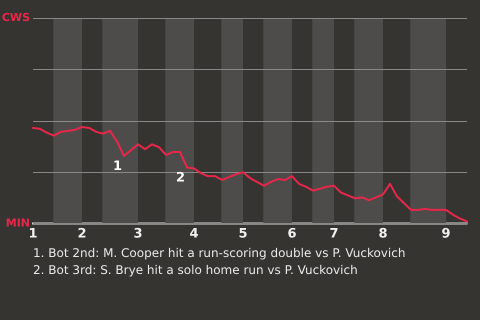 Image resolution: width=480 pixels, height=320 pixels. Describe the element at coordinates (196, 270) in the screenshot. I see `text: 2. Bot 3rd: S. Brye hit a solo home run vs P. Vuckovich` at that location.